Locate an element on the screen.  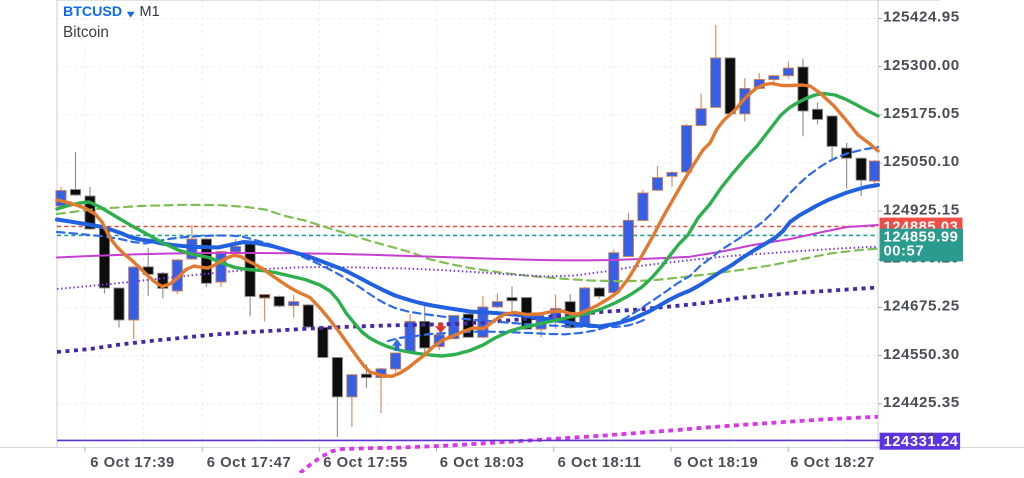
svg-text: 6 Oct 18:27 is located at coordinates (832, 463).